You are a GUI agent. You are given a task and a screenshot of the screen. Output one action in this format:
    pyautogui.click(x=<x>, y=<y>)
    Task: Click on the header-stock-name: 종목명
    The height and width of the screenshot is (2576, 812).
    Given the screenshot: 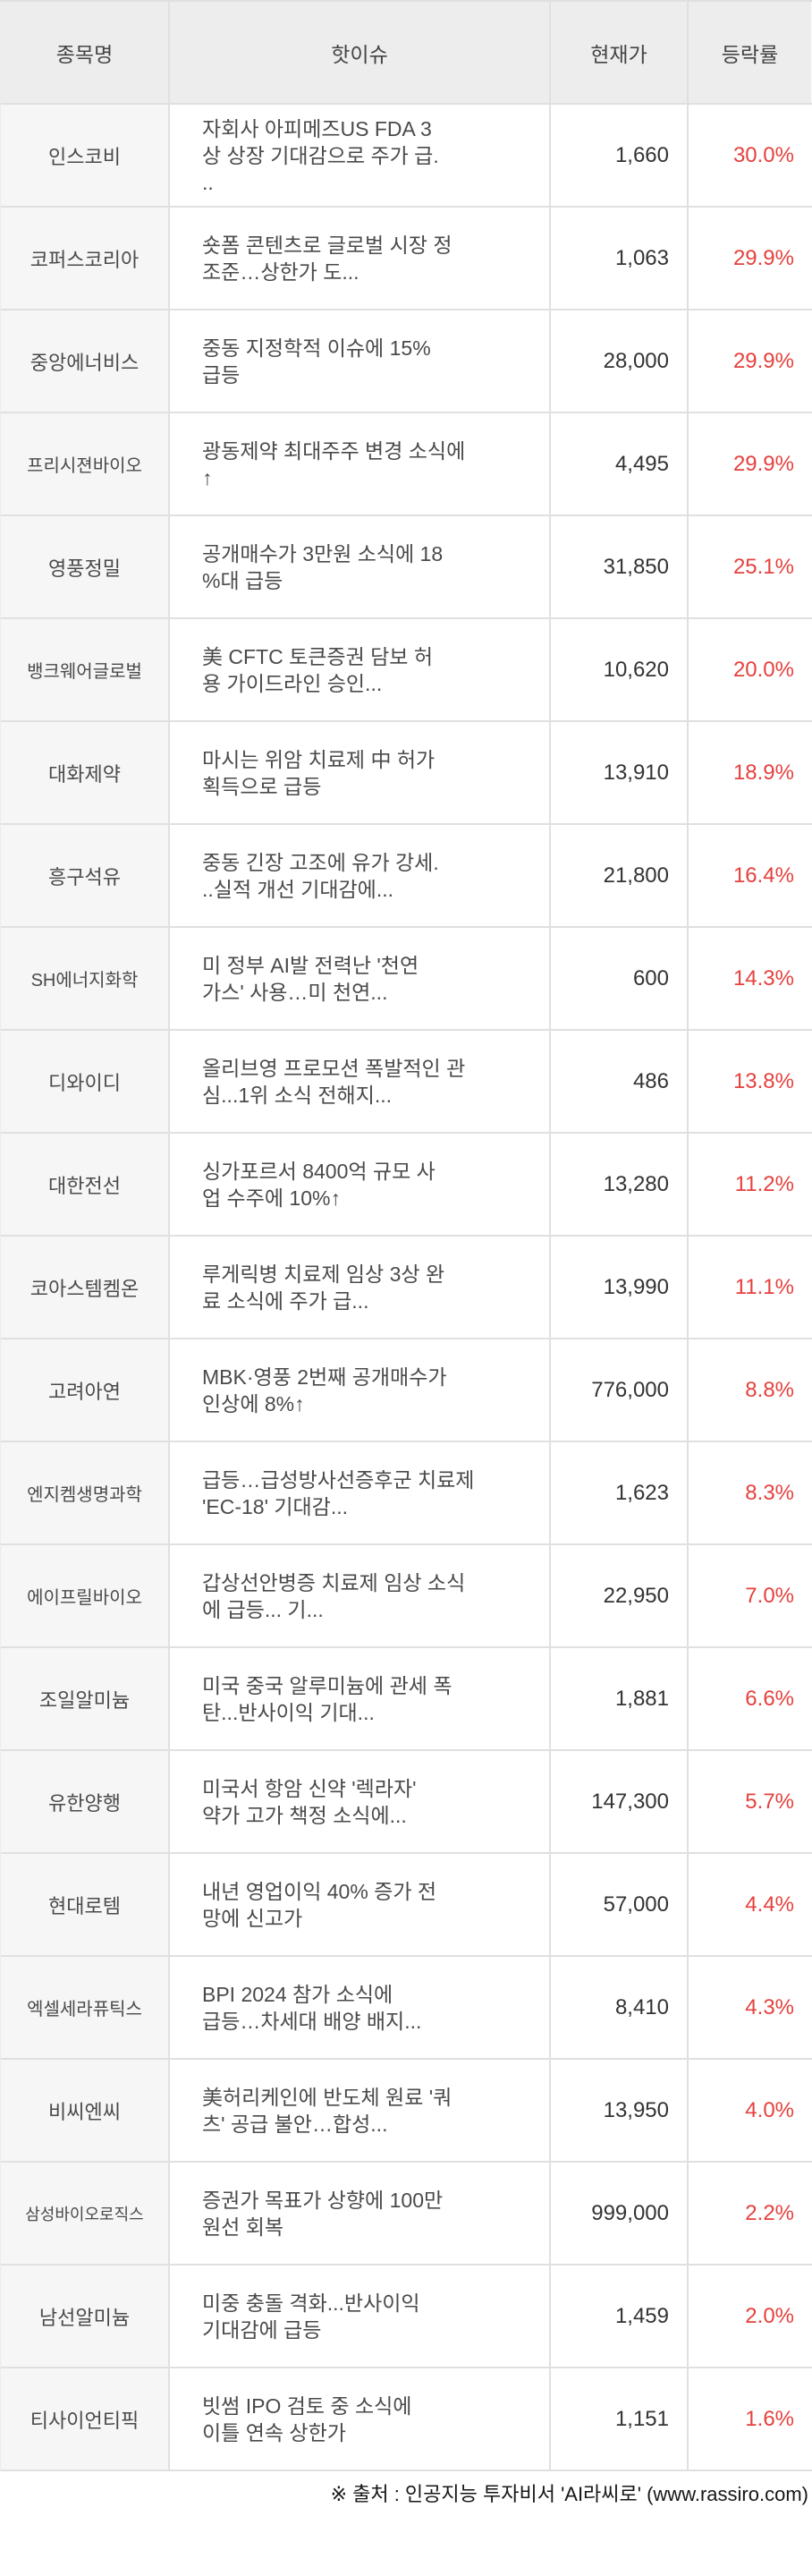 What is the action you would take?
    pyautogui.click(x=85, y=52)
    